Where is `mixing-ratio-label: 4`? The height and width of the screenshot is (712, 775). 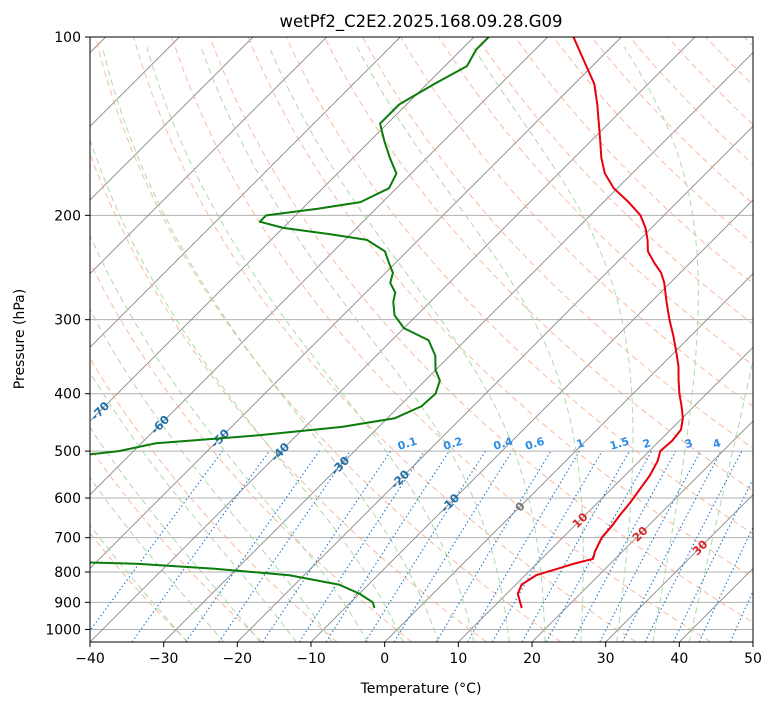 mixing-ratio-label: 4 is located at coordinates (716, 443).